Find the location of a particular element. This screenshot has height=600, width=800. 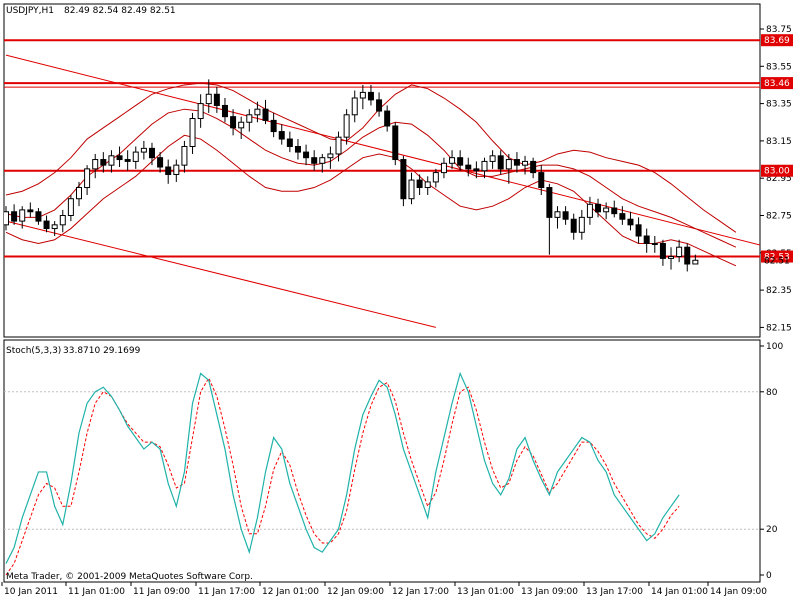

level-price-tag is located at coordinates (777, 256).